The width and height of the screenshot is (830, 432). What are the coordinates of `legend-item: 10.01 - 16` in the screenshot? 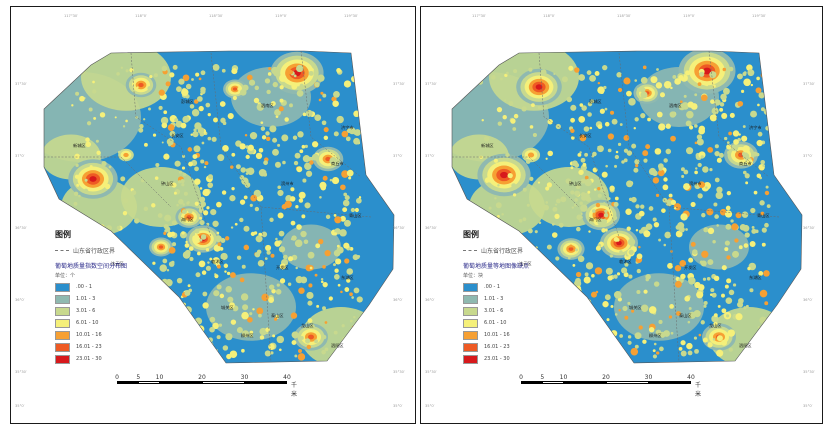 It's located at (91, 335).